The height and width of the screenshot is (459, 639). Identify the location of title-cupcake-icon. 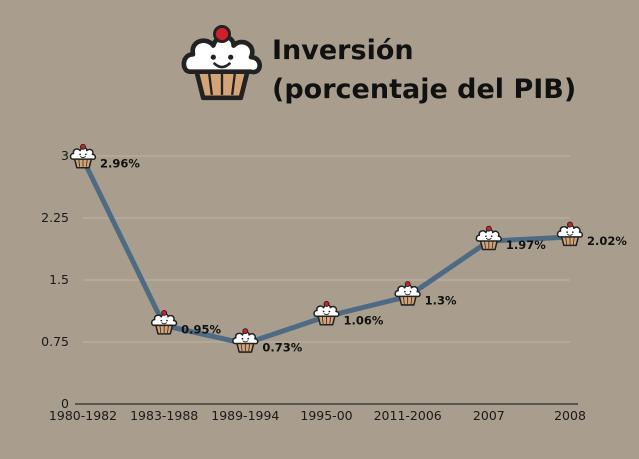
(221, 63).